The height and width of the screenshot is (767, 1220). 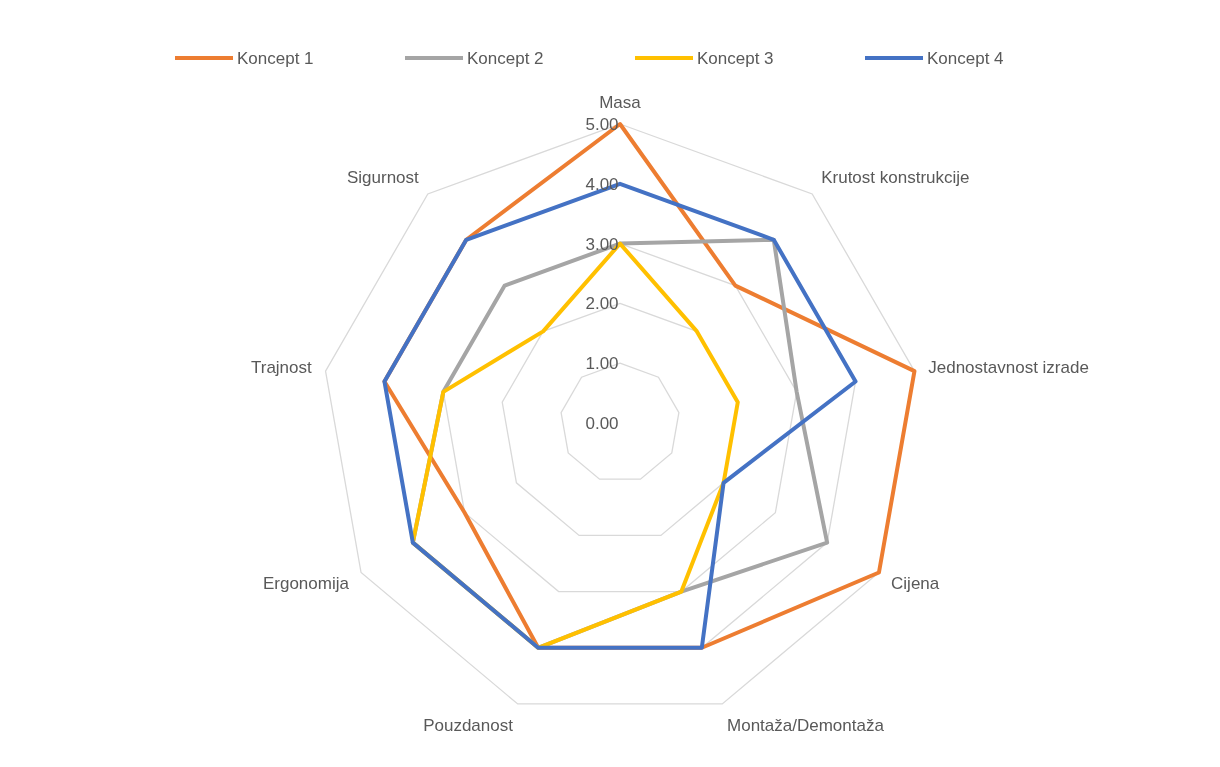 What do you see at coordinates (620, 102) in the screenshot?
I see `spoke-label: Masa` at bounding box center [620, 102].